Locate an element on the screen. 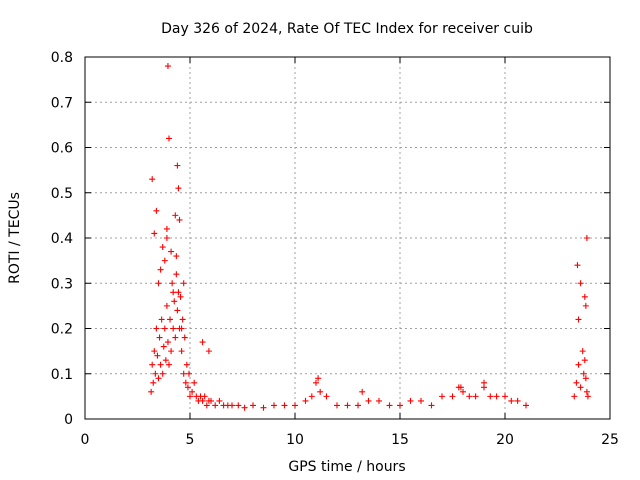 The height and width of the screenshot is (480, 640). x-tick-label: 15 is located at coordinates (400, 440).